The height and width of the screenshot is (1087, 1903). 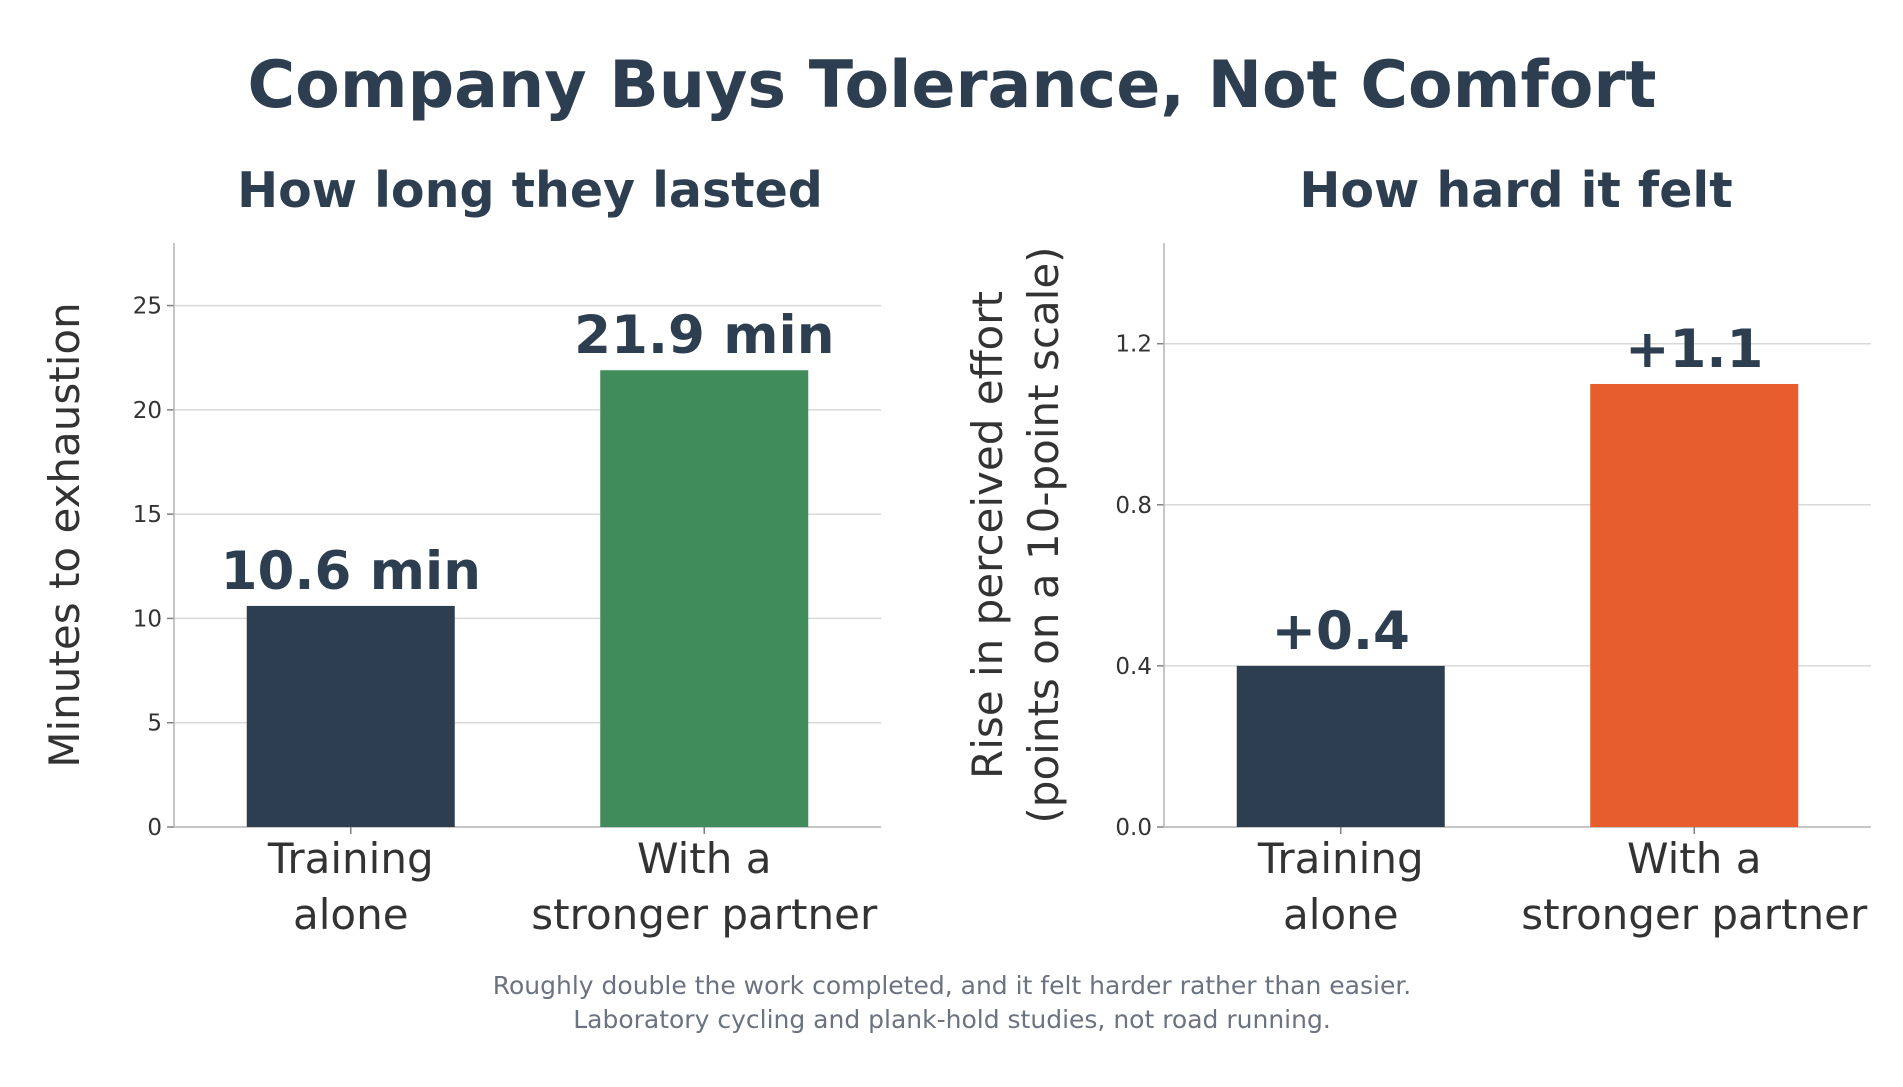 I want to click on y-tick-label: 5, so click(x=154, y=724).